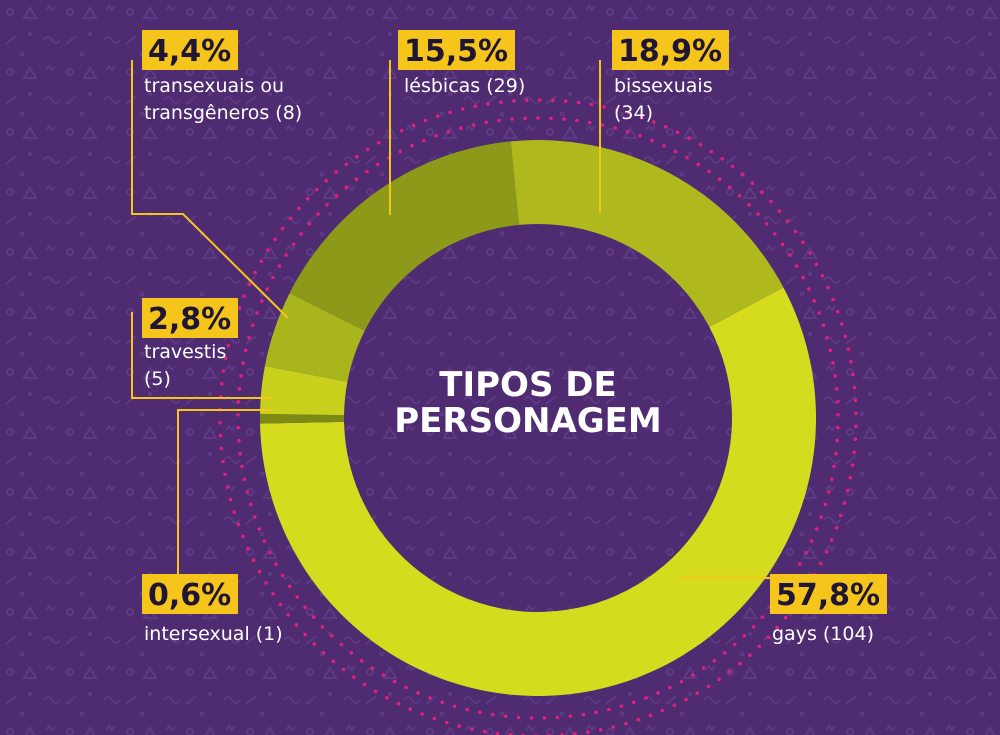 Image resolution: width=1000 pixels, height=735 pixels. I want to click on slice-label-intersexual-line-1: intersexual (1), so click(213, 634).